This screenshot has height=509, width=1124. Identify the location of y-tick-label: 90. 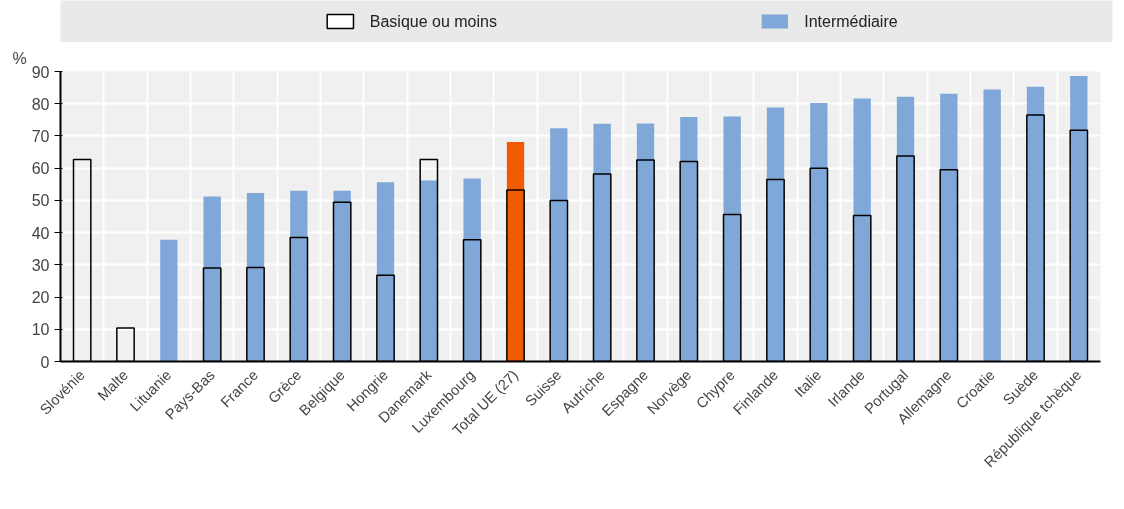
(40, 72).